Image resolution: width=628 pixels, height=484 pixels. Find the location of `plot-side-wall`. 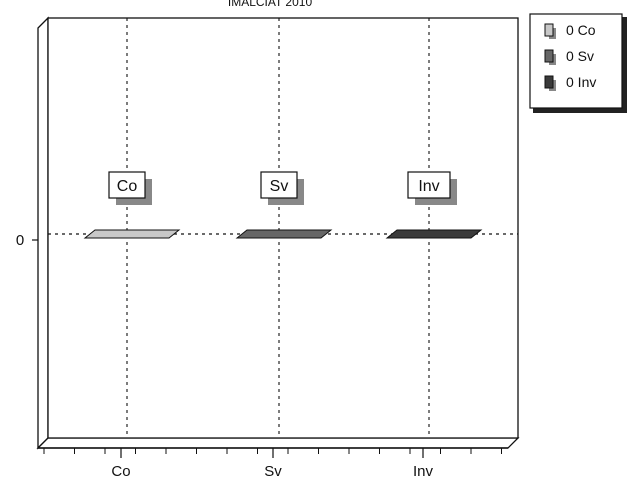

plot-side-wall is located at coordinates (43, 233).